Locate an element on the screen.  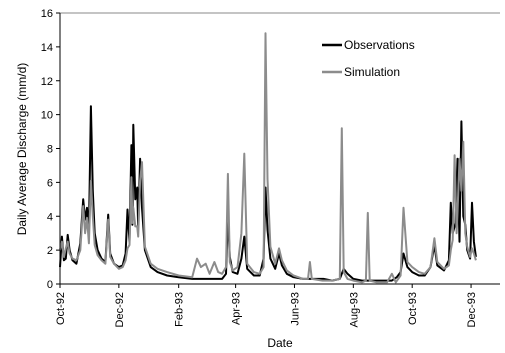
y-tick-label: 14 is located at coordinates (47, 48).